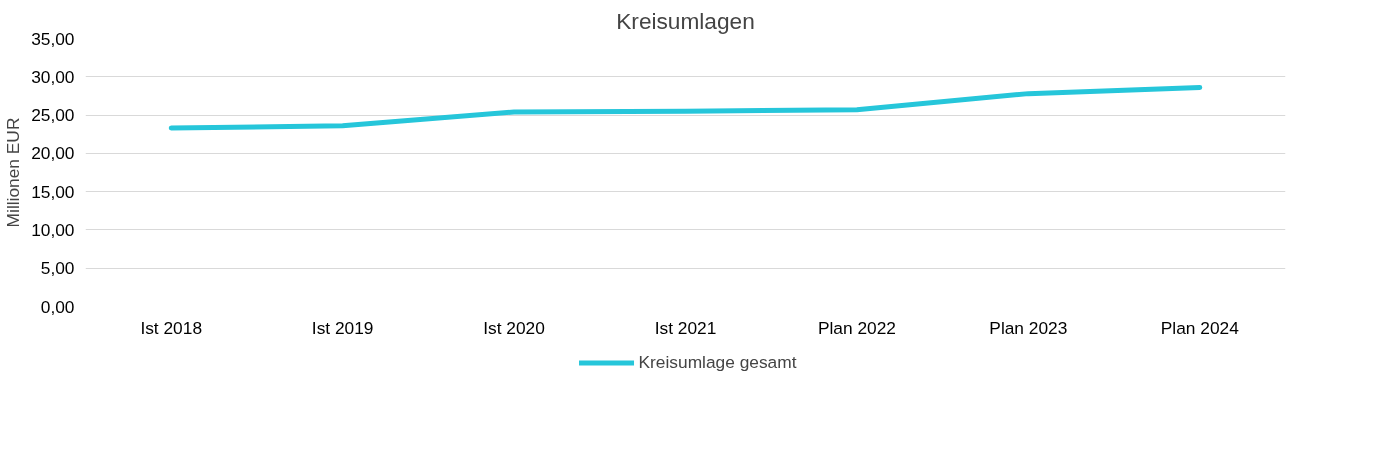  What do you see at coordinates (53, 115) in the screenshot?
I see `y-tick-label: 25,00` at bounding box center [53, 115].